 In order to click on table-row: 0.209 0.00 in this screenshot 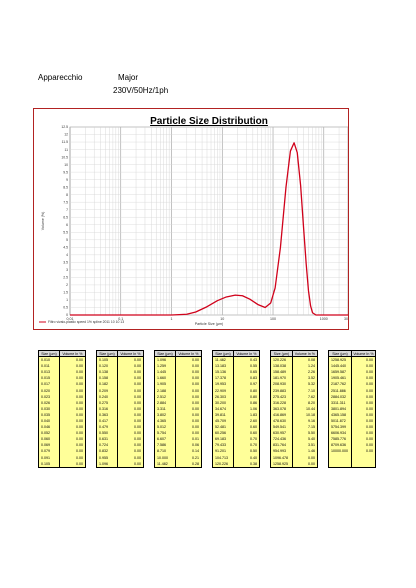, I will do `click(120, 390)`.